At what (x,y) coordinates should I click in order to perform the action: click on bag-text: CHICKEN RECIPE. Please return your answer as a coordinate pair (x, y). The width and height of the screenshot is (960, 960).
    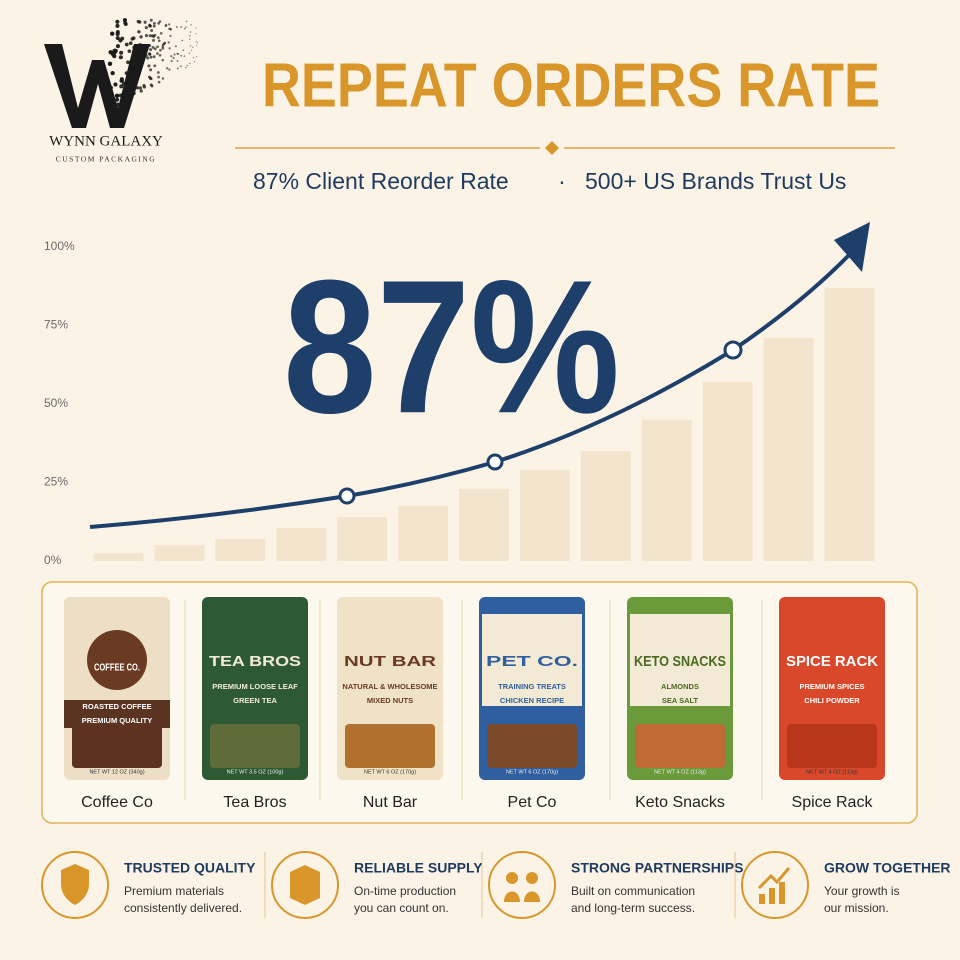
    Looking at the image, I should click on (532, 700).